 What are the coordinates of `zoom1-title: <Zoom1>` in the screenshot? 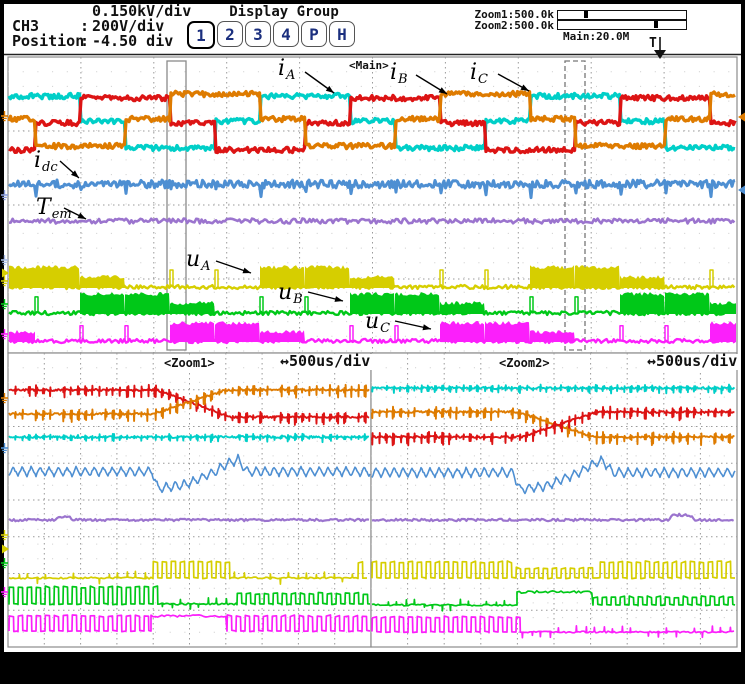 It's located at (189, 363).